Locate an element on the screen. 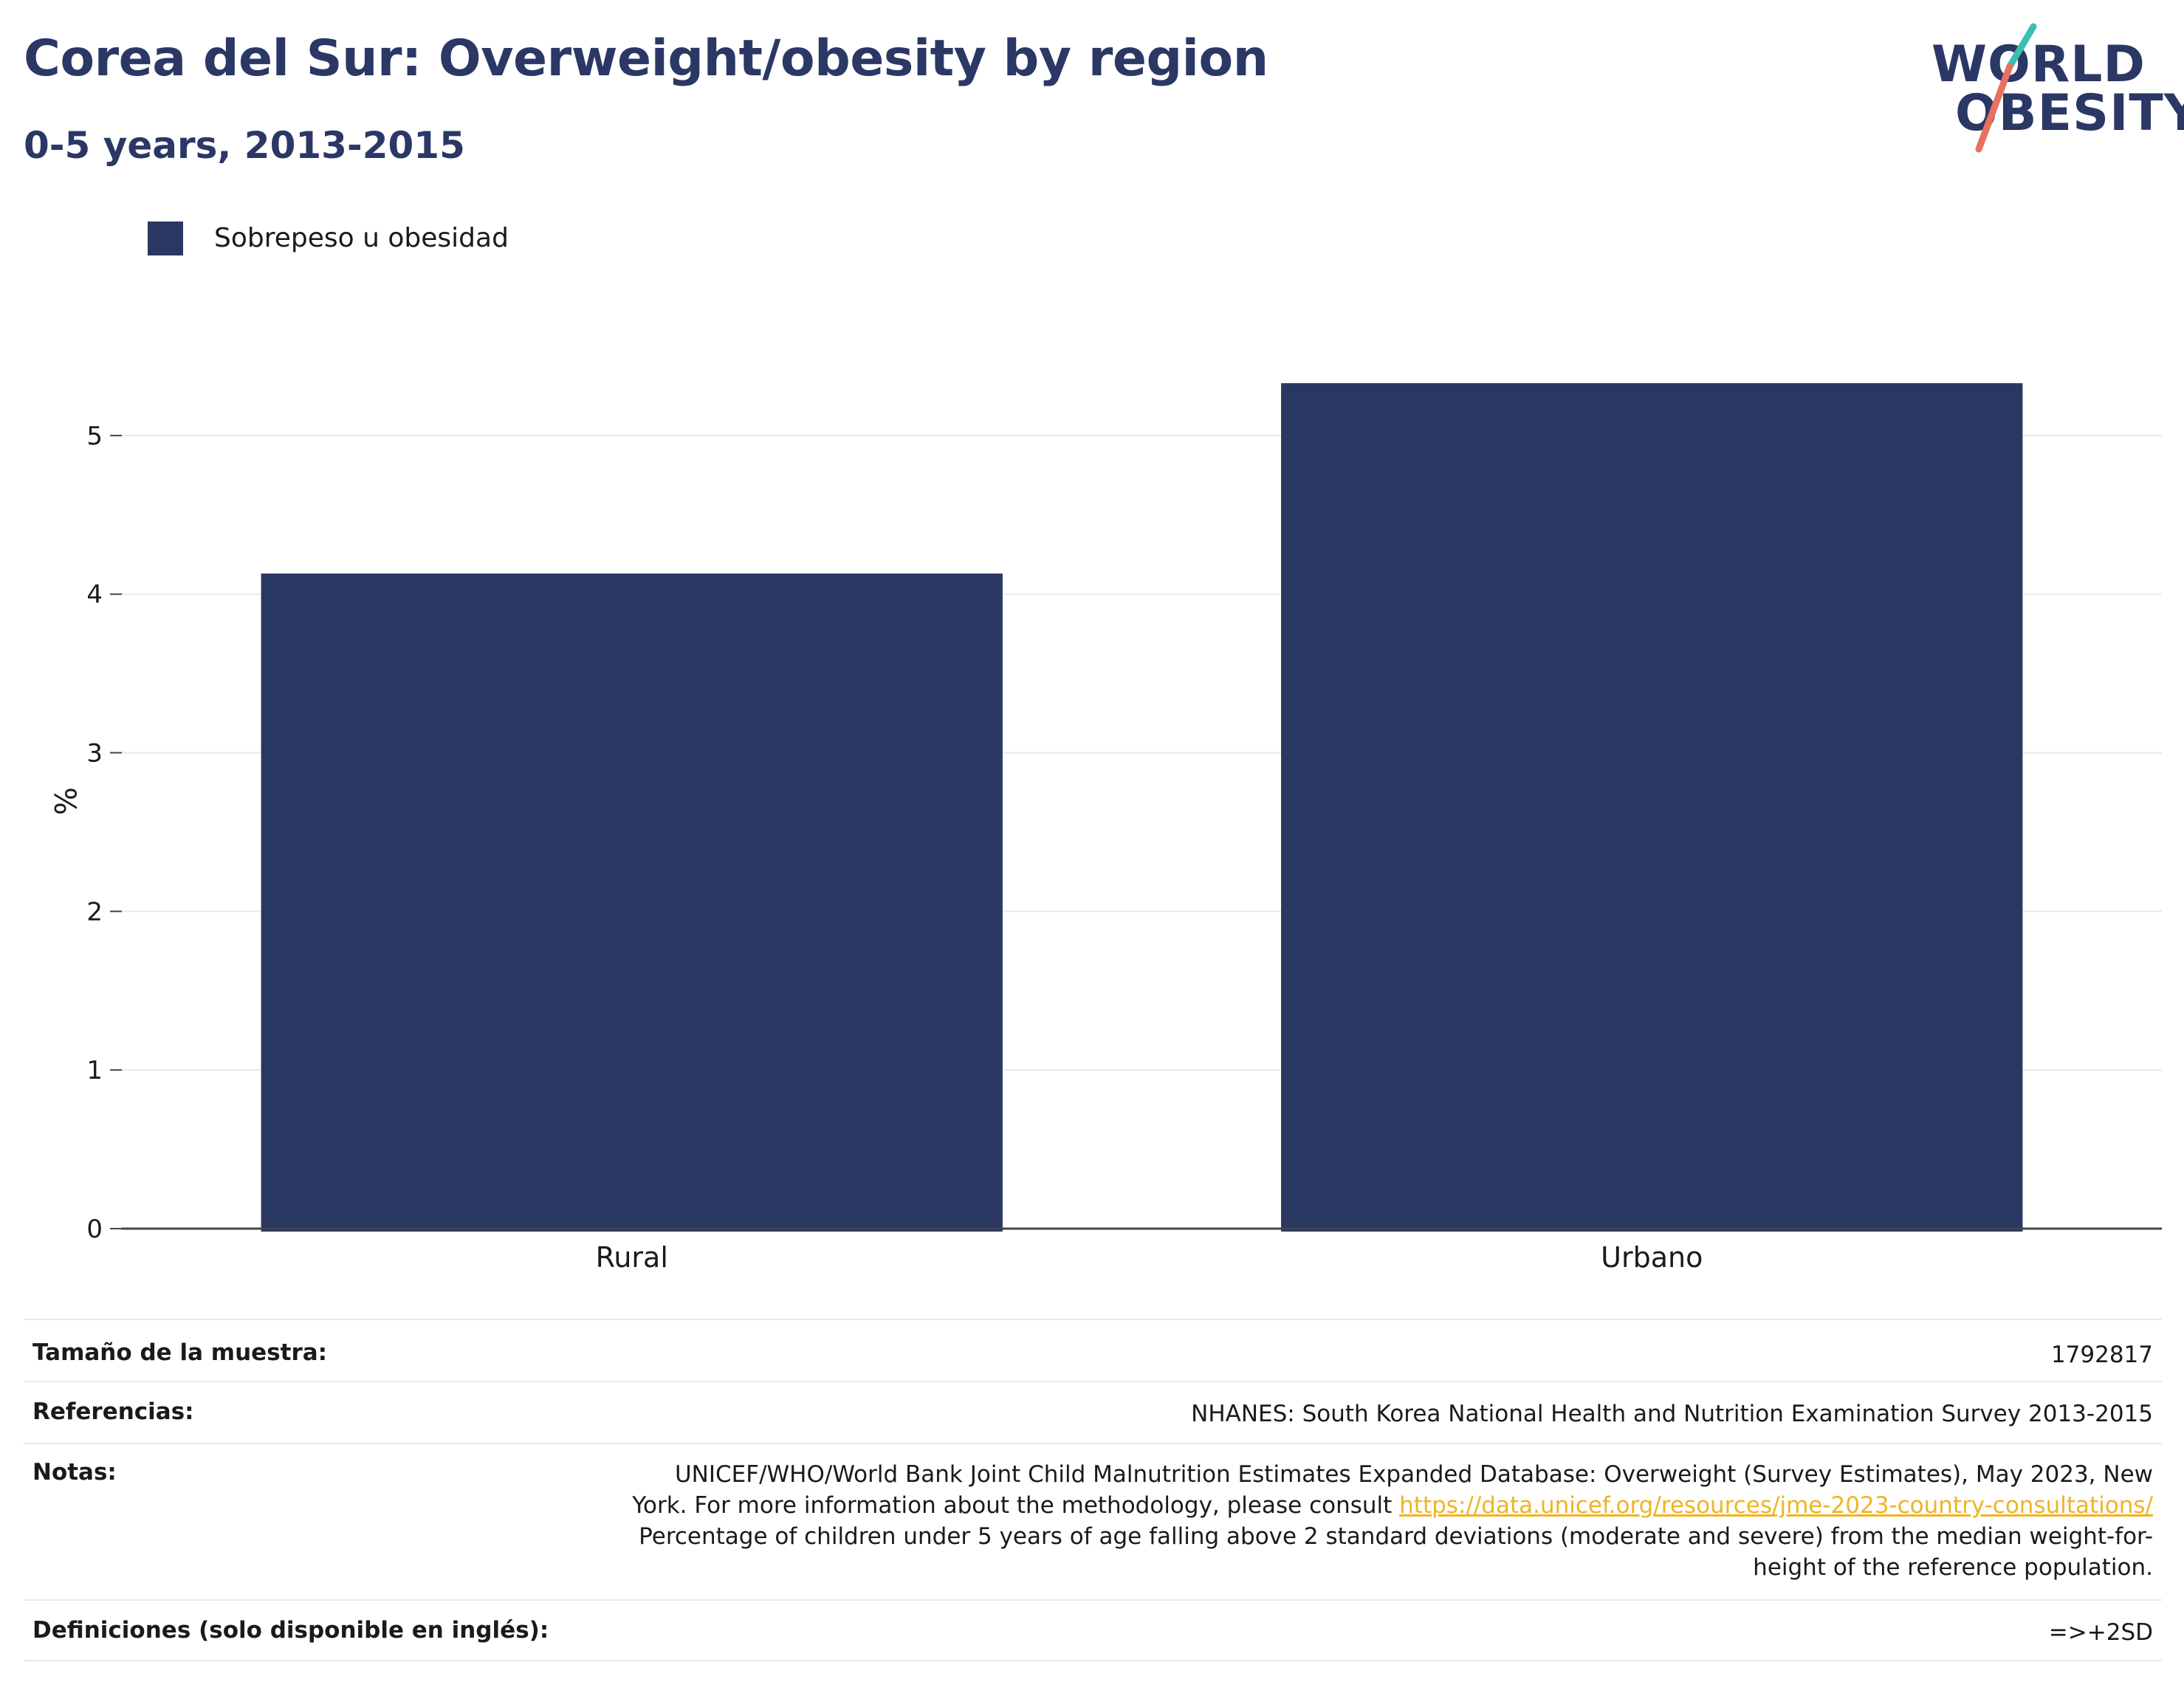  x-tick-label: Rural is located at coordinates (632, 1257).